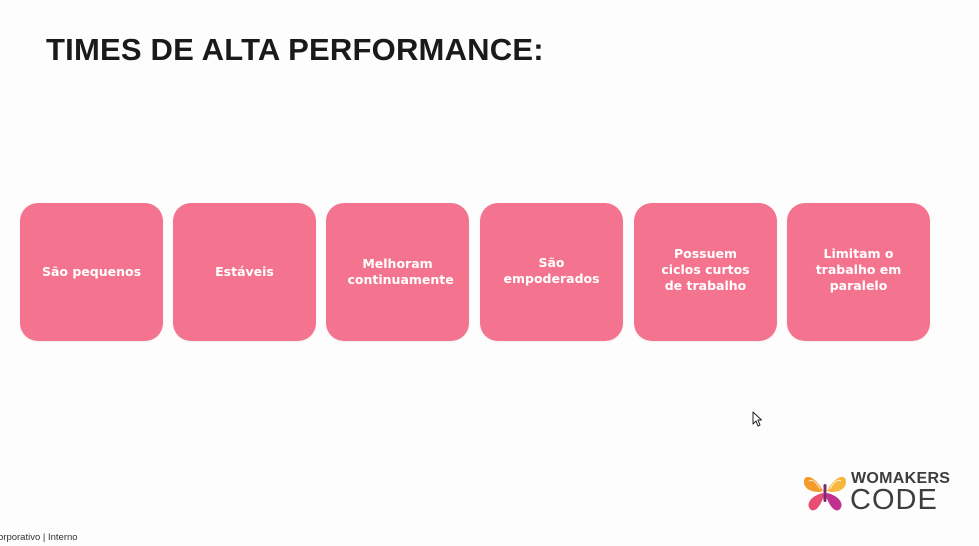  I want to click on logo-text-womakers: WOMAKERS, so click(901, 478).